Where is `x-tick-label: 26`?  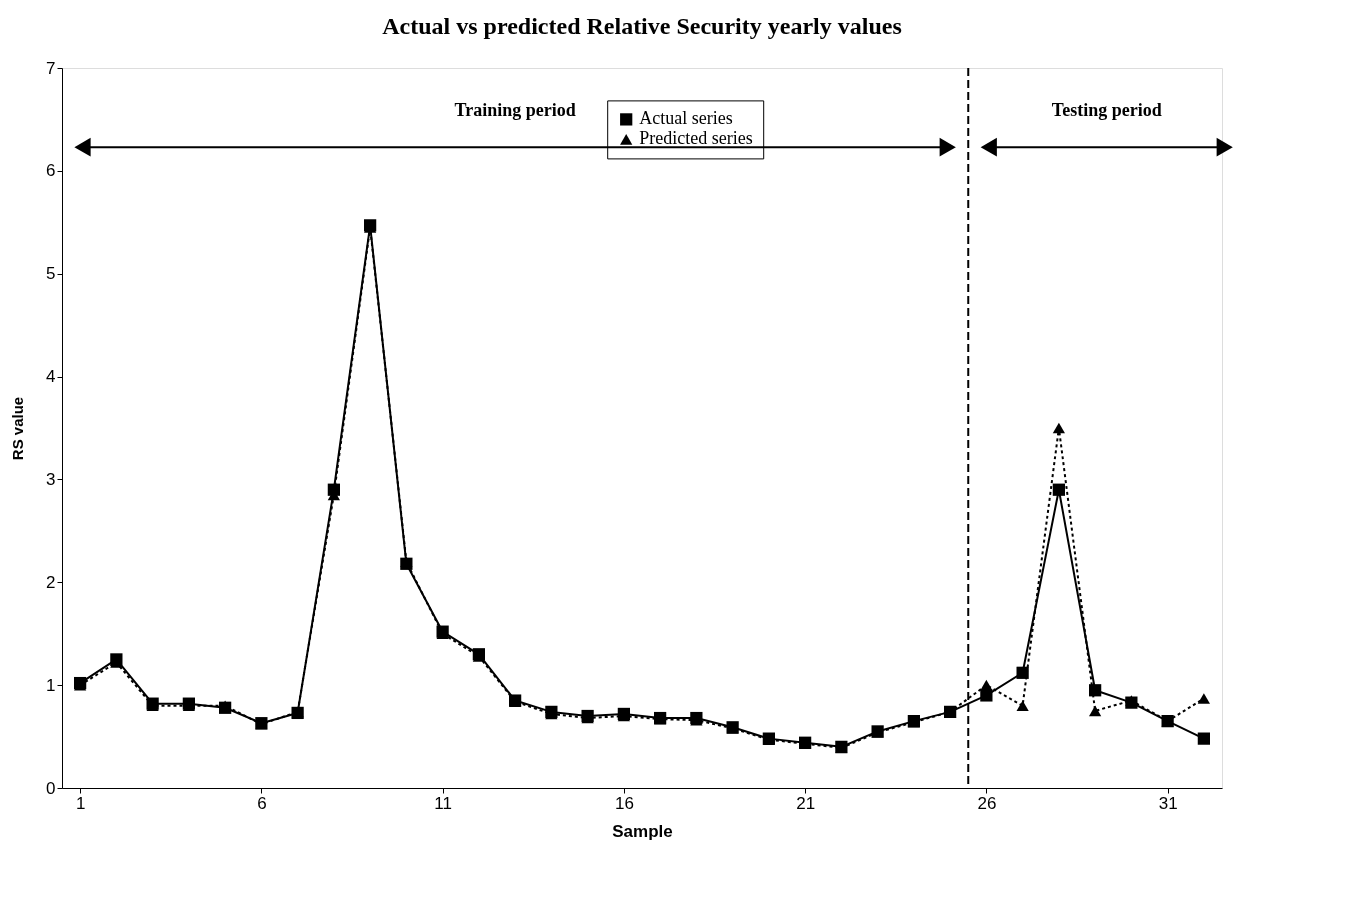
x-tick-label: 26 is located at coordinates (987, 803).